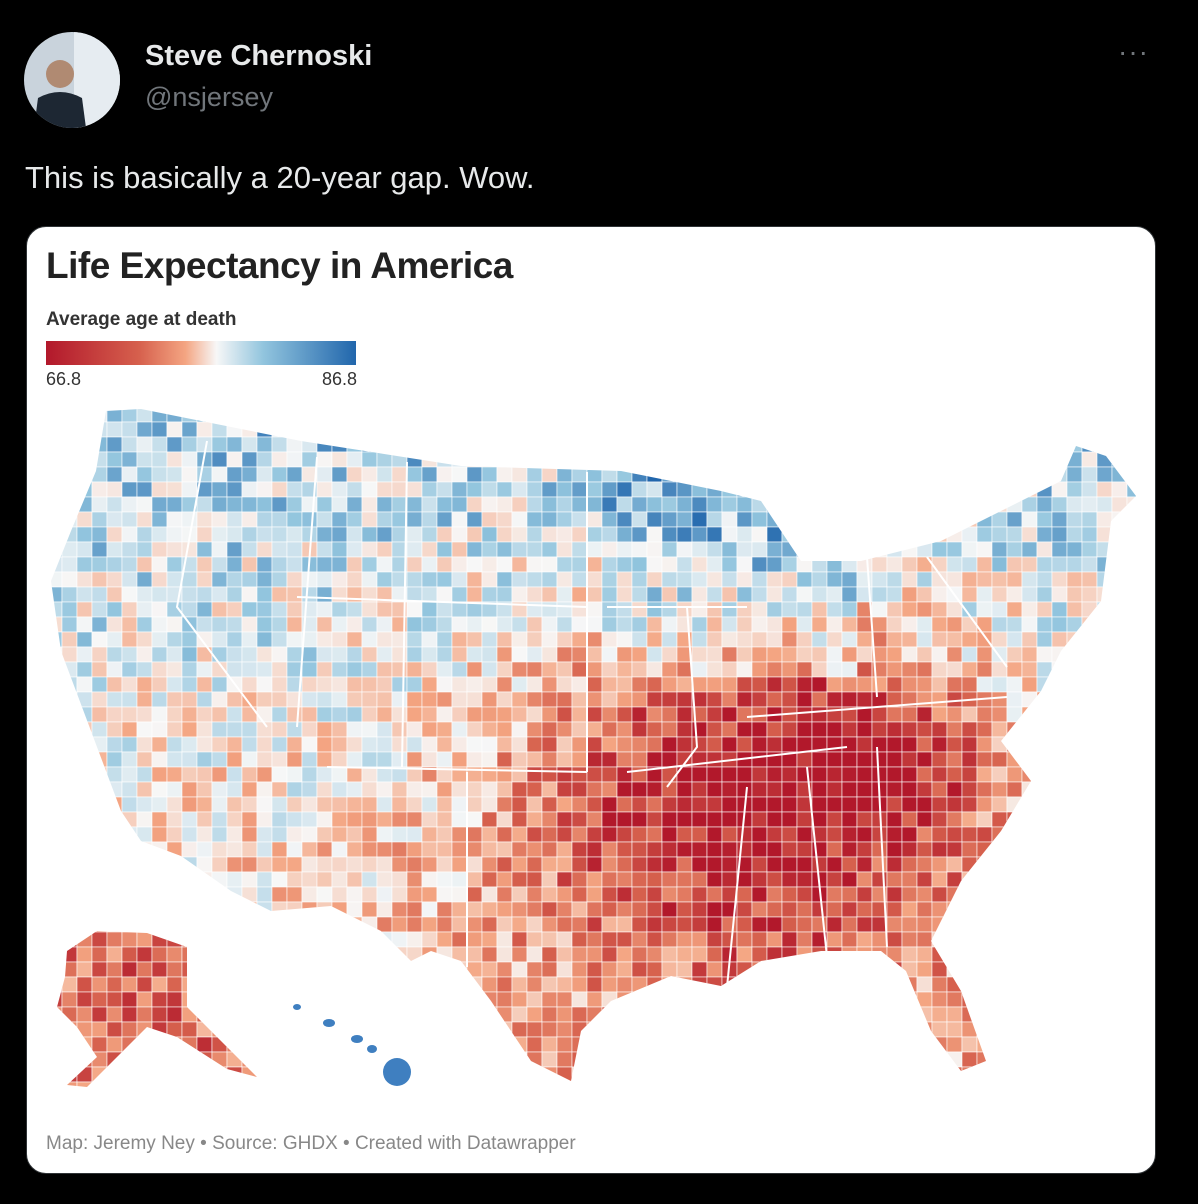  Describe the element at coordinates (72, 80) in the screenshot. I see `avatar` at that location.